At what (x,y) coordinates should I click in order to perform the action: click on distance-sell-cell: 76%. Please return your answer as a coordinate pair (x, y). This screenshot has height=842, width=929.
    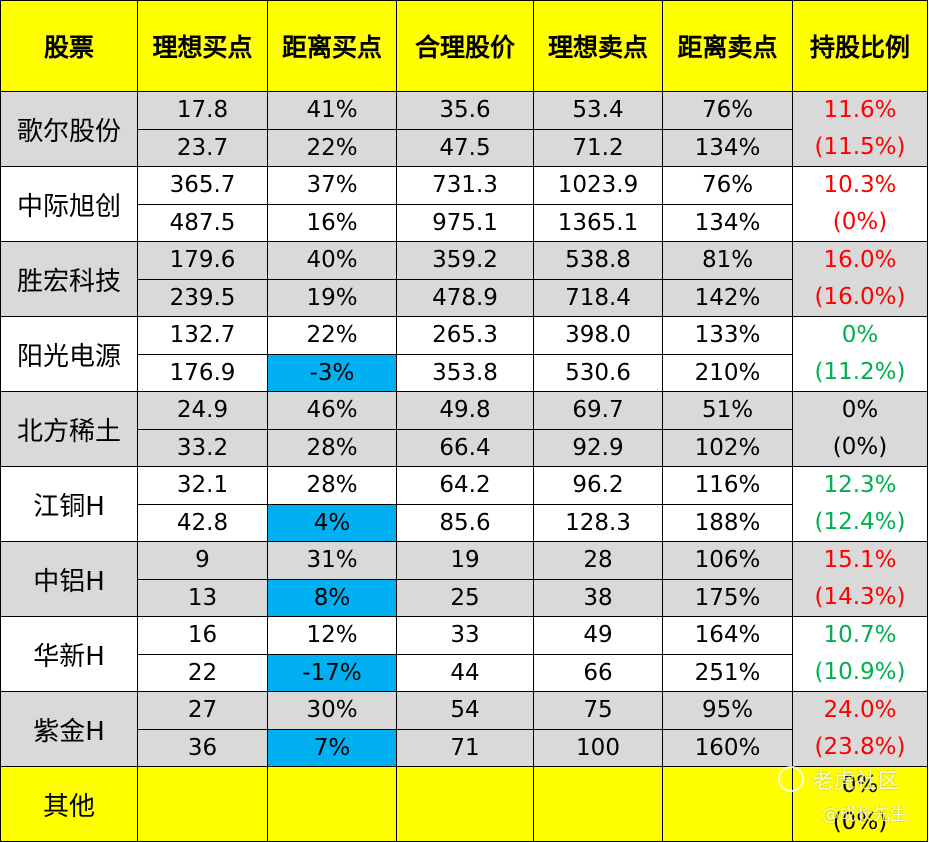
    Looking at the image, I should click on (727, 110).